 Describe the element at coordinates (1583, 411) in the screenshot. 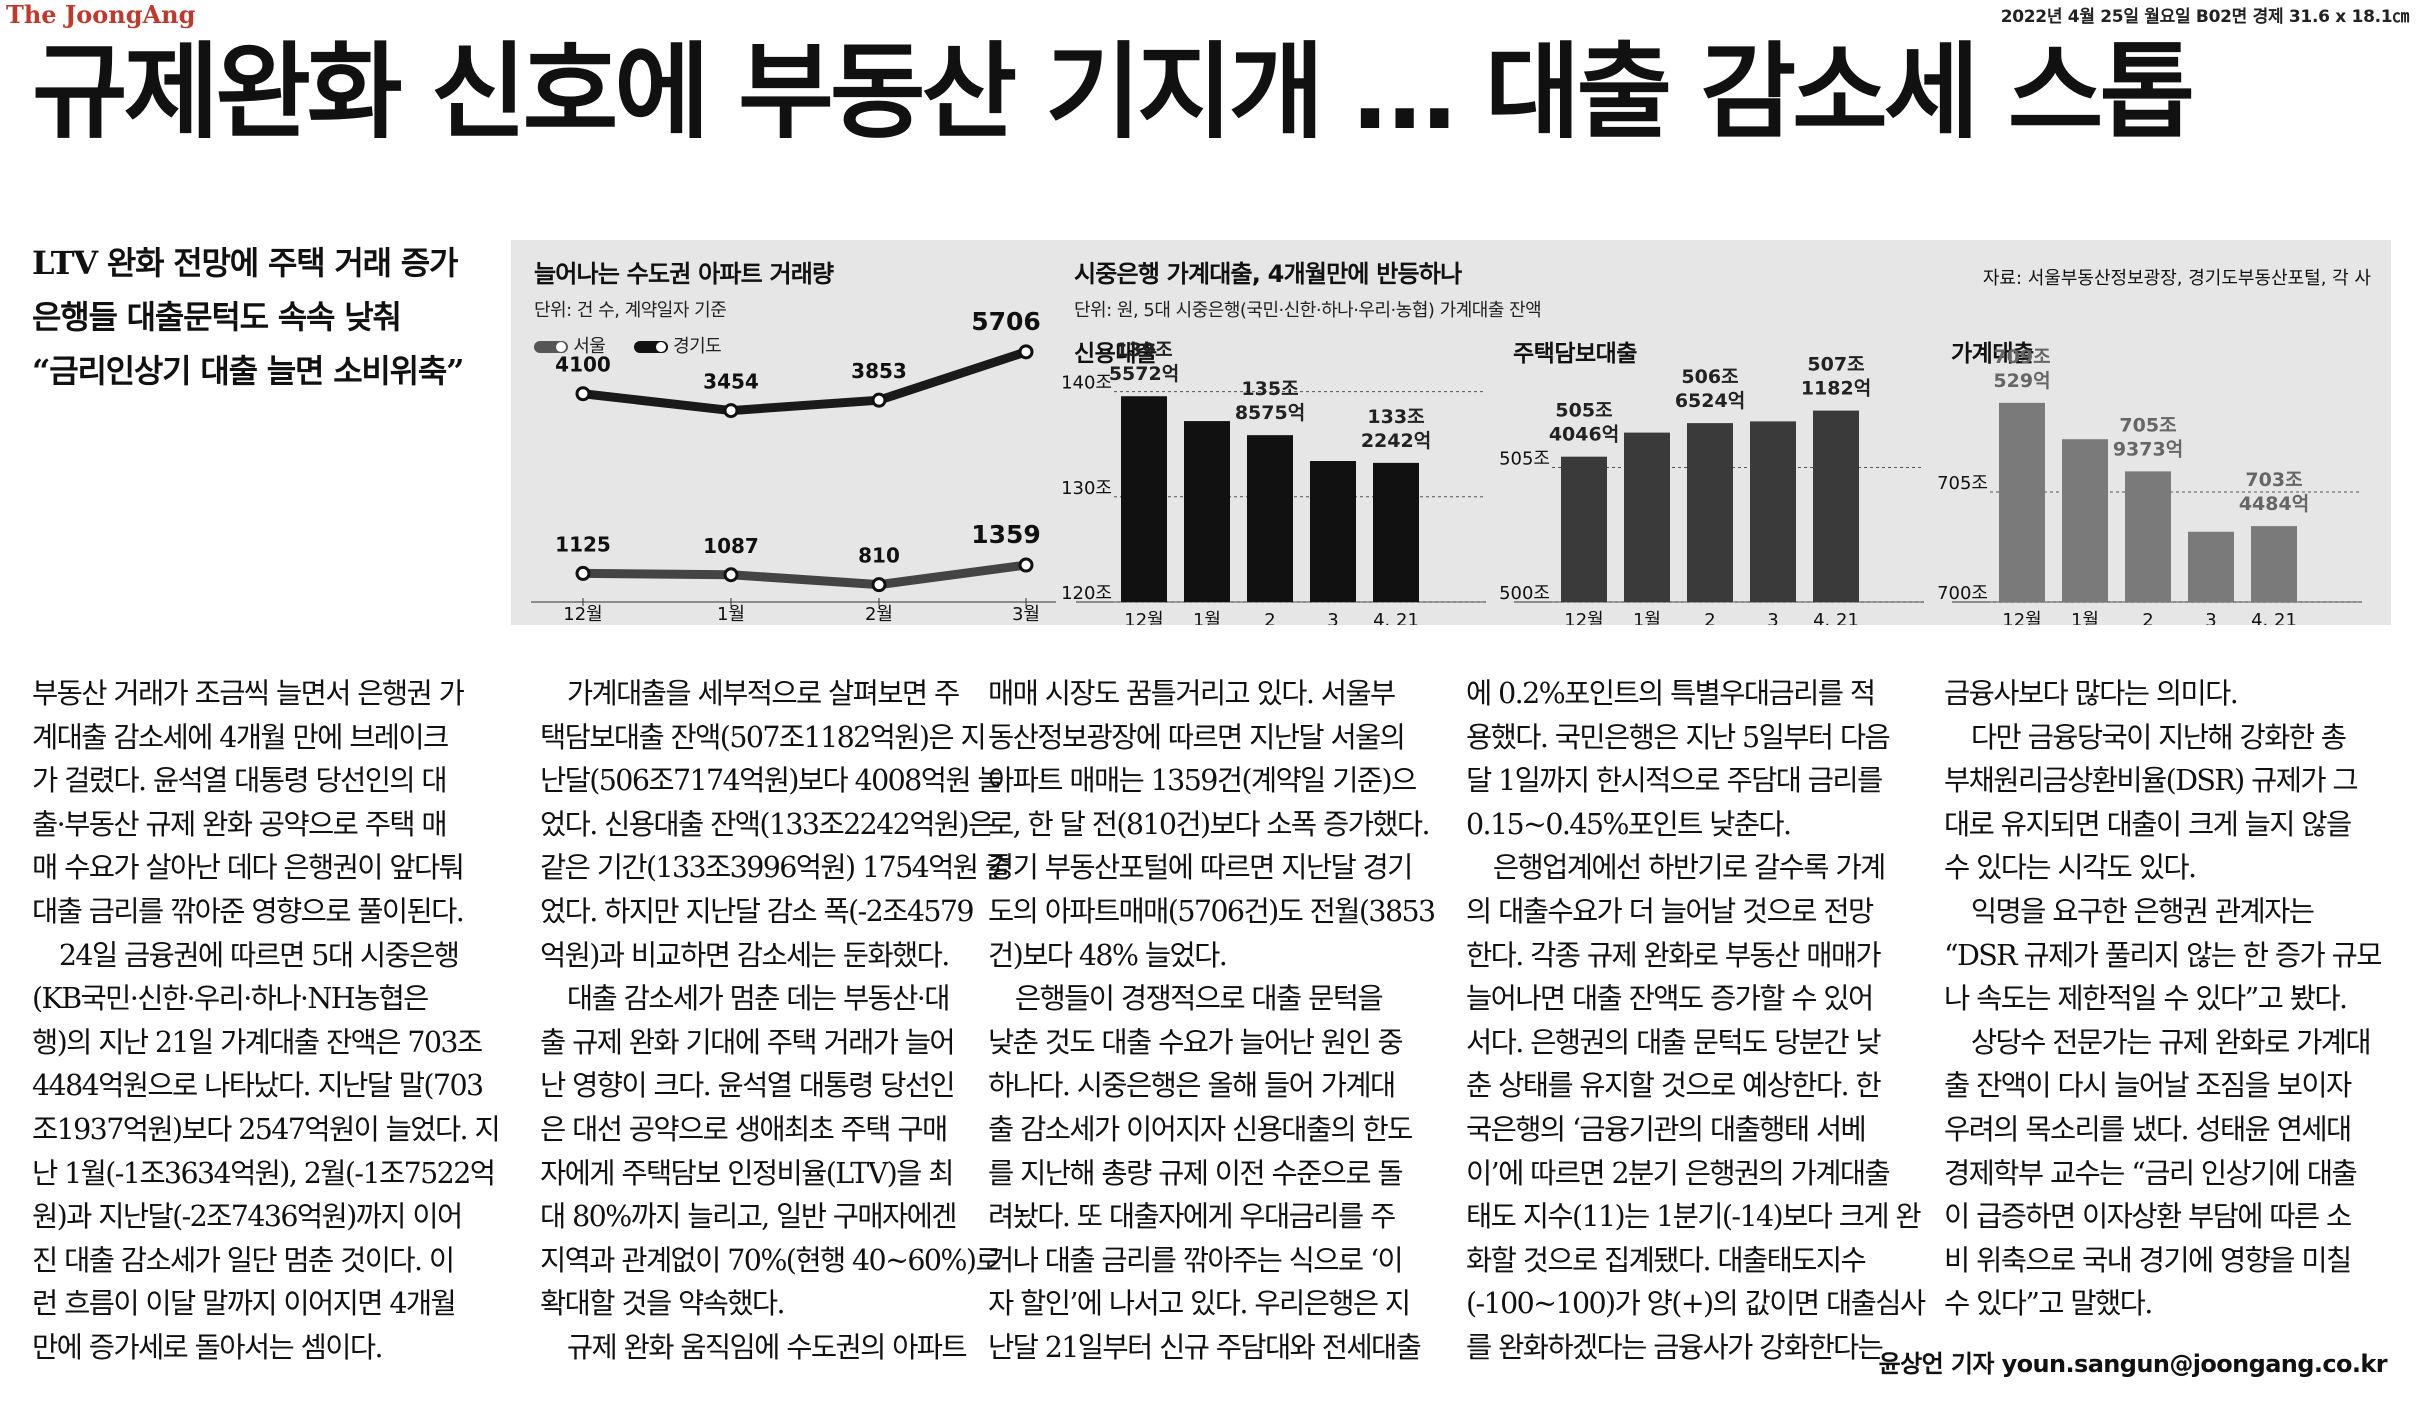

I see `bar-annotation: 505조` at that location.